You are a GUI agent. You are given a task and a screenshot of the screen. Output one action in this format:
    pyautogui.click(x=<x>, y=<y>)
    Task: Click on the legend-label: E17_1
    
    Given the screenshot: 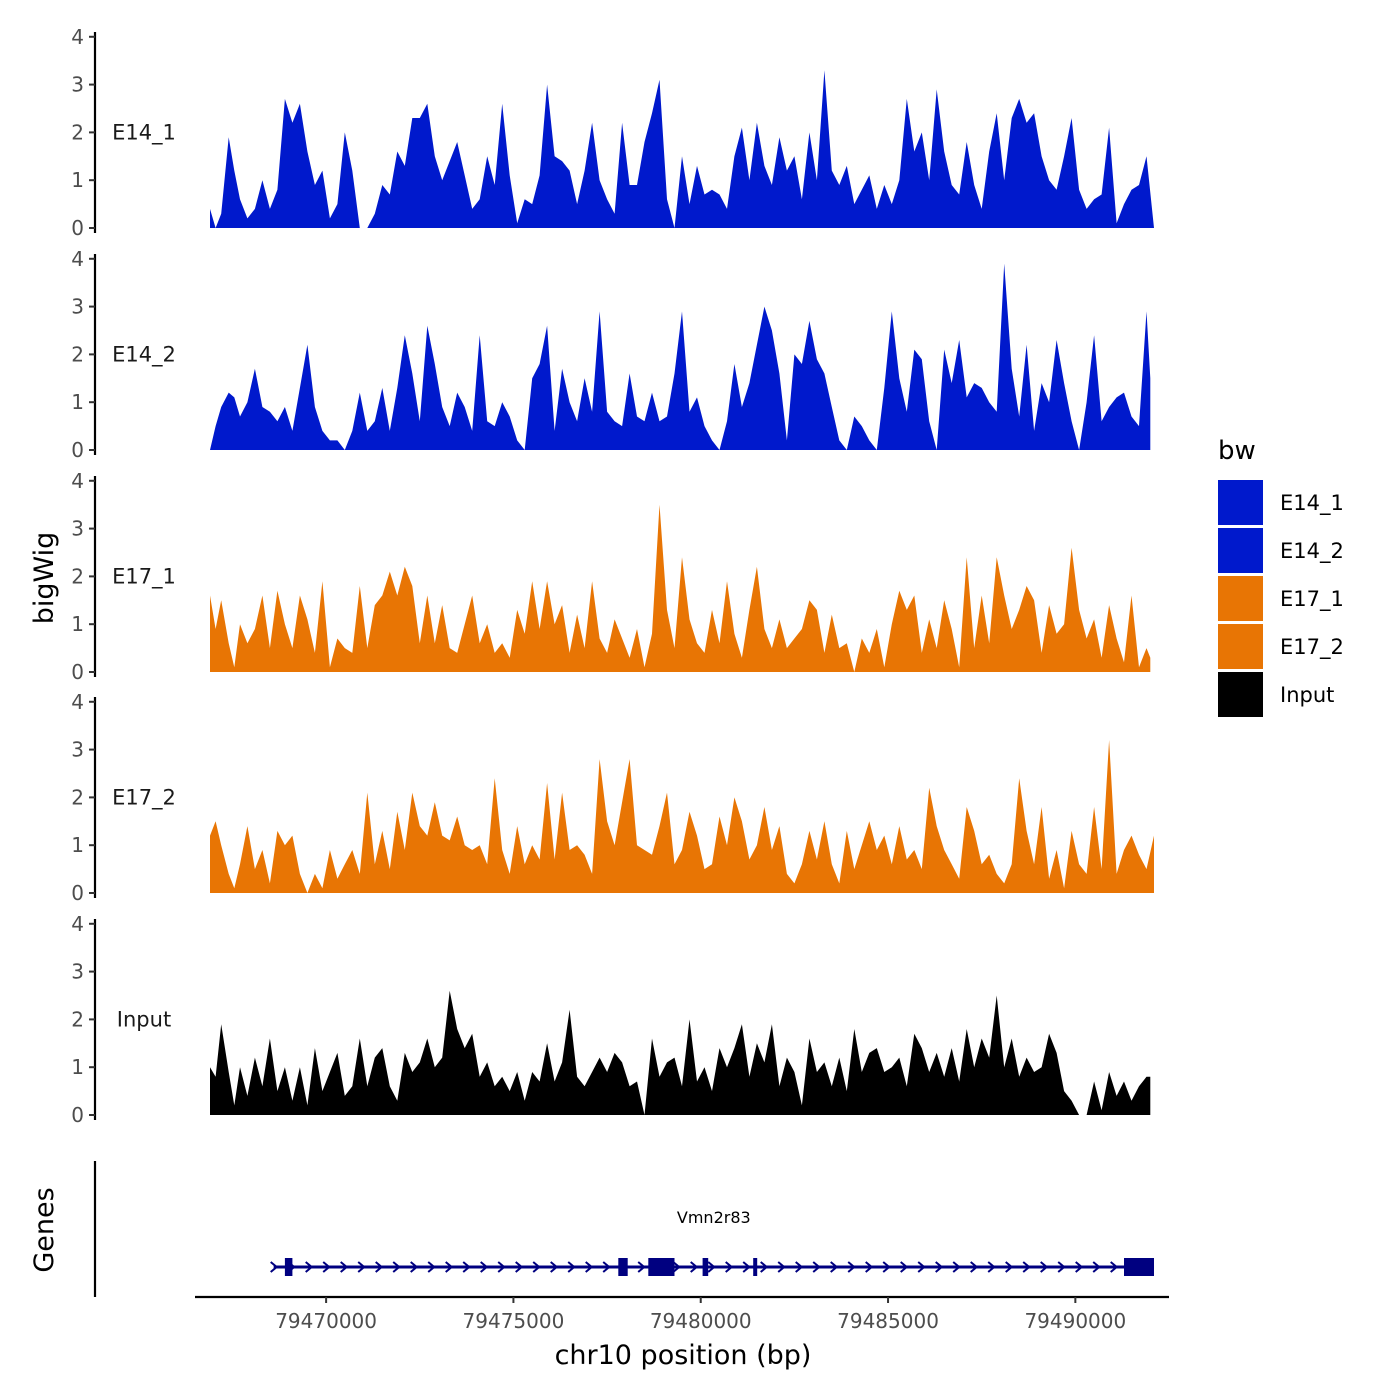 What is the action you would take?
    pyautogui.click(x=1312, y=599)
    